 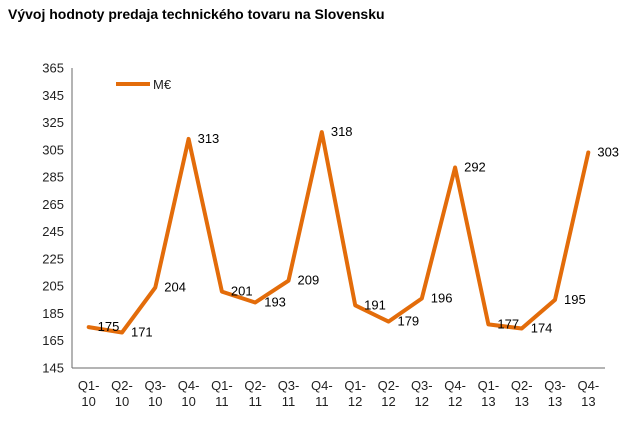 I want to click on data-label: 171, so click(x=142, y=332).